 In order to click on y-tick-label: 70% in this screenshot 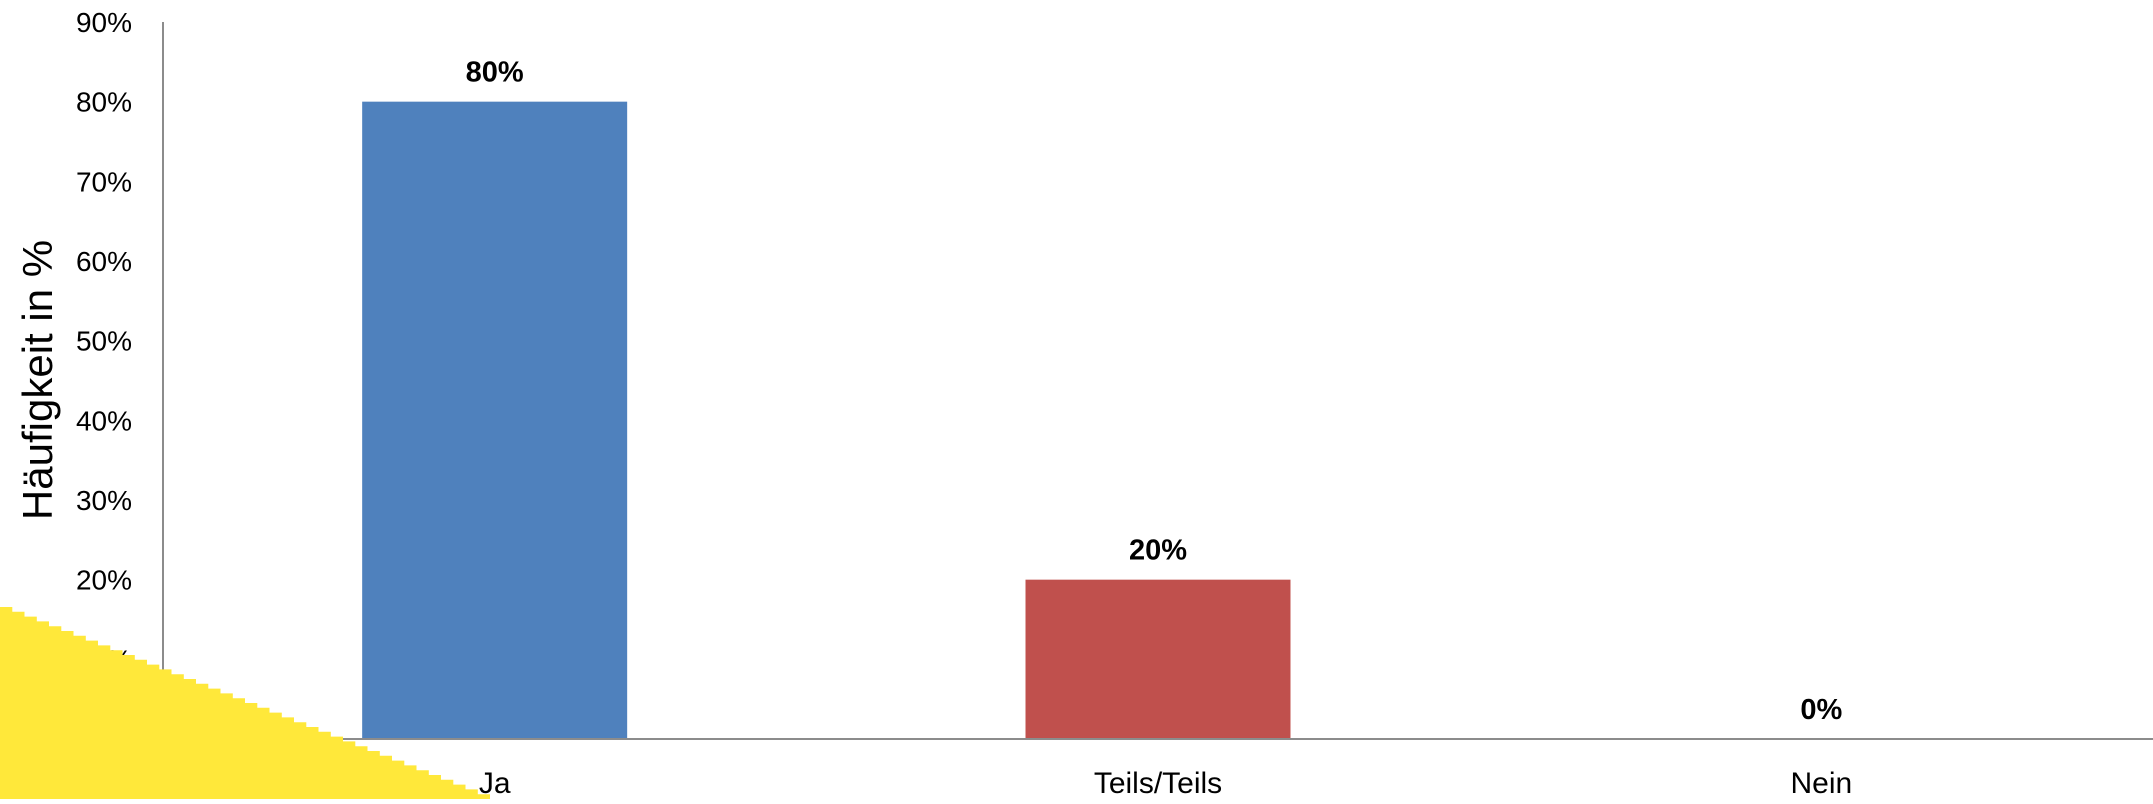, I will do `click(104, 181)`.